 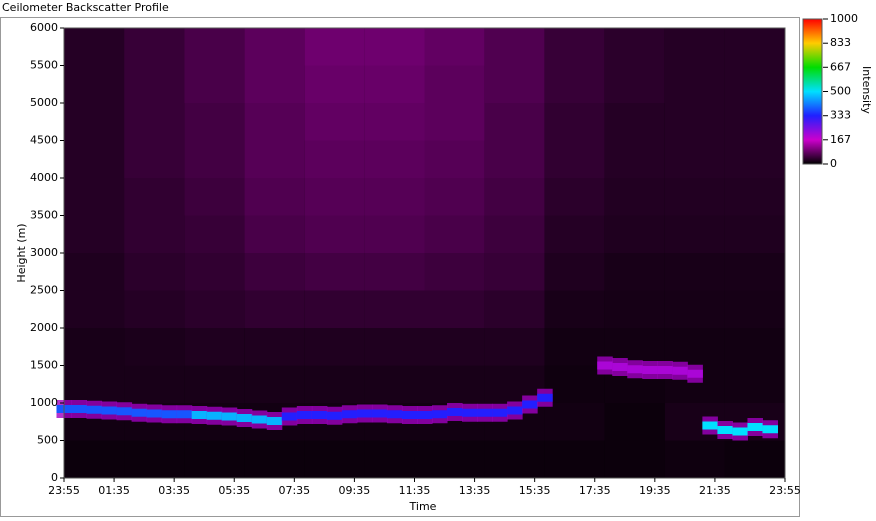 What do you see at coordinates (44, 177) in the screenshot?
I see `y-tick-label: 4000` at bounding box center [44, 177].